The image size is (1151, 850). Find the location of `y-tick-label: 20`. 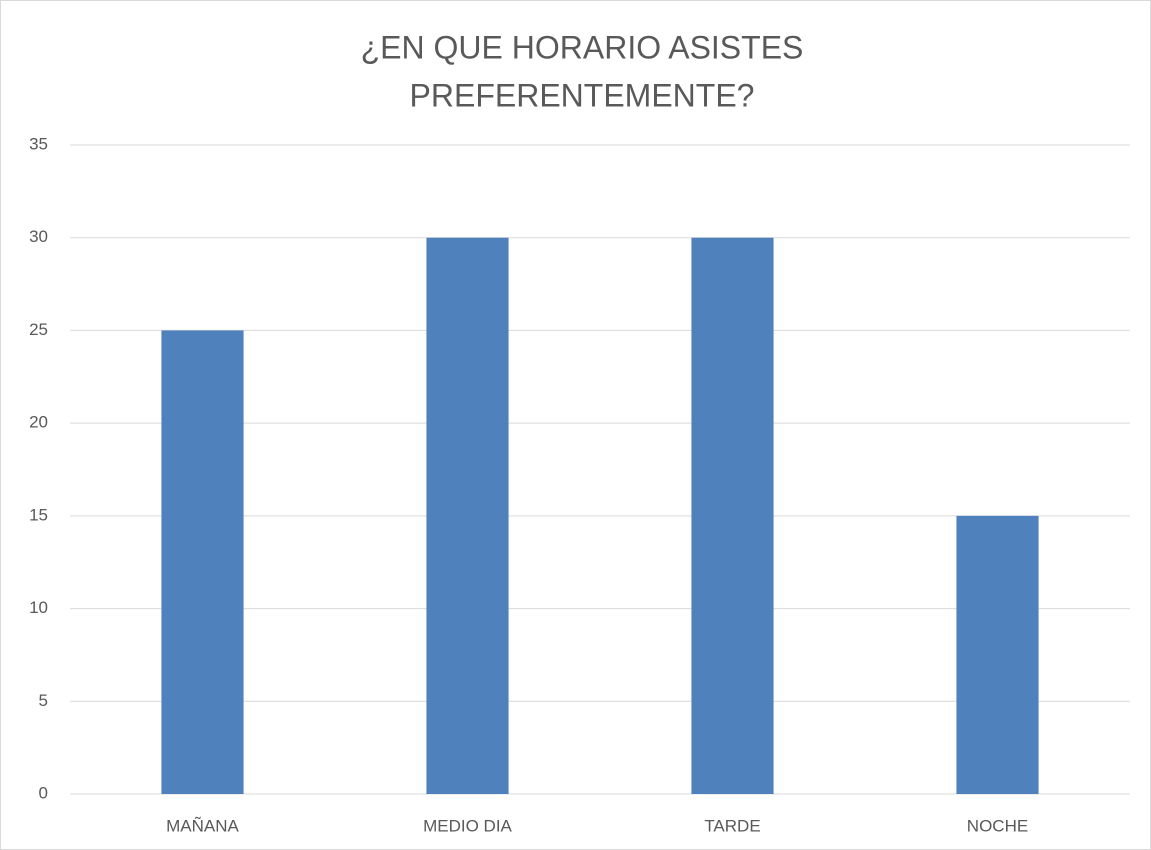

y-tick-label: 20 is located at coordinates (38, 422).